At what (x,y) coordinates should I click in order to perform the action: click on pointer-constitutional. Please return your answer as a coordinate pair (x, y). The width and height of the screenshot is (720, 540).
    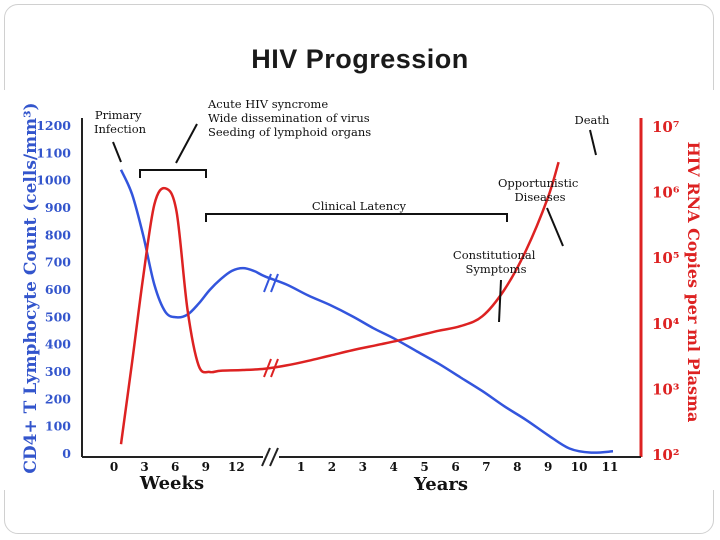
    Looking at the image, I should click on (500, 301).